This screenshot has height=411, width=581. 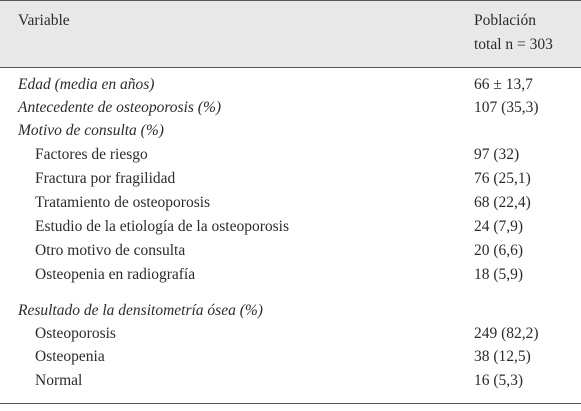 I want to click on group-label: Resultado de la densitometría ósea (%), so click(x=140, y=310).